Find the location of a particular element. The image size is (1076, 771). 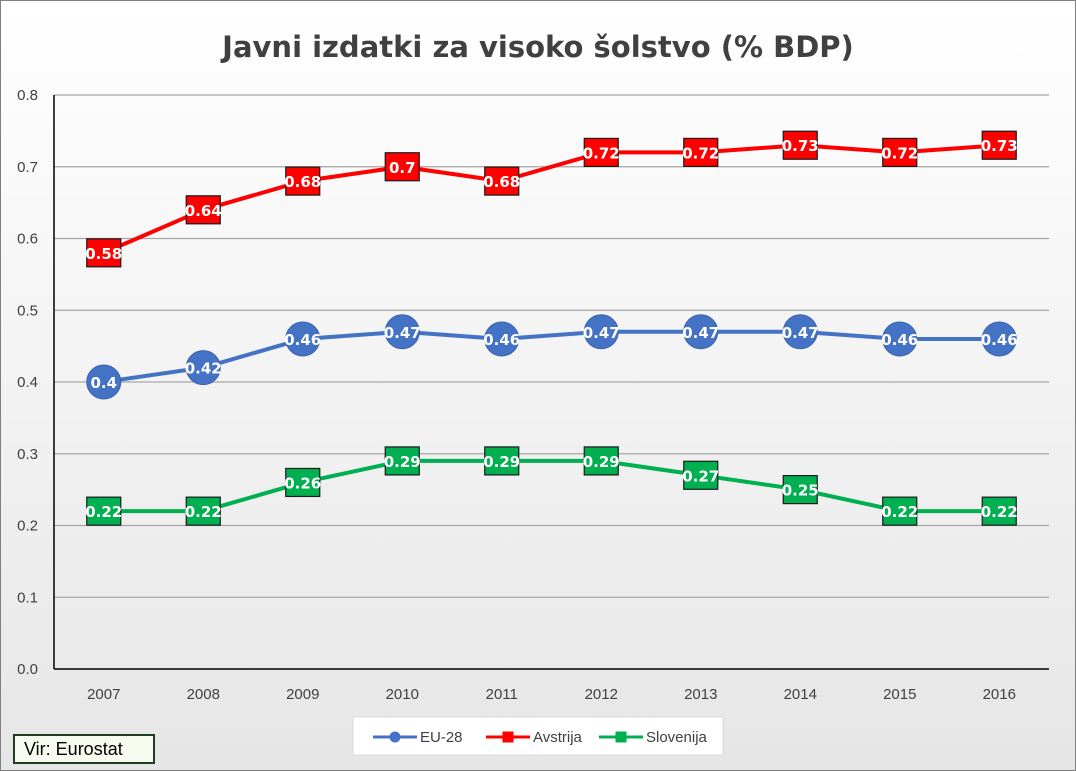

data-label: 0.73 is located at coordinates (800, 146).